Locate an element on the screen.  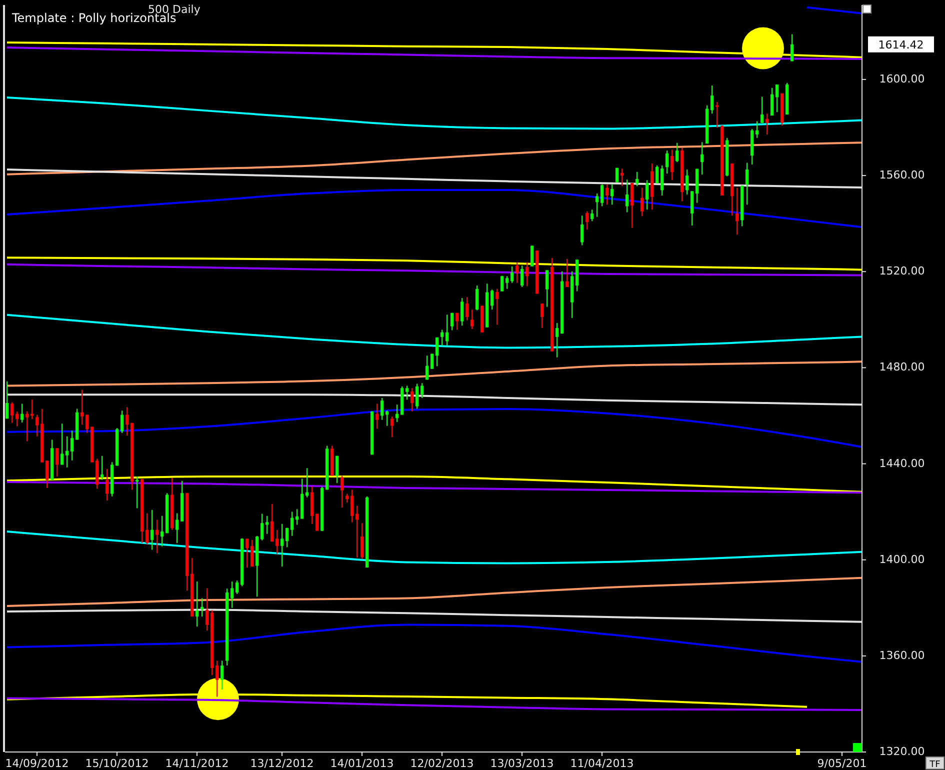
x-tick-label: 13/03/2013 is located at coordinates (522, 763).